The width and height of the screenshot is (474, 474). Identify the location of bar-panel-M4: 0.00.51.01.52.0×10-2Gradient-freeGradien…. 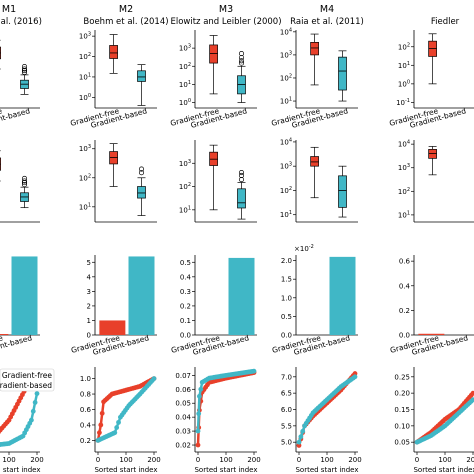
(314, 300).